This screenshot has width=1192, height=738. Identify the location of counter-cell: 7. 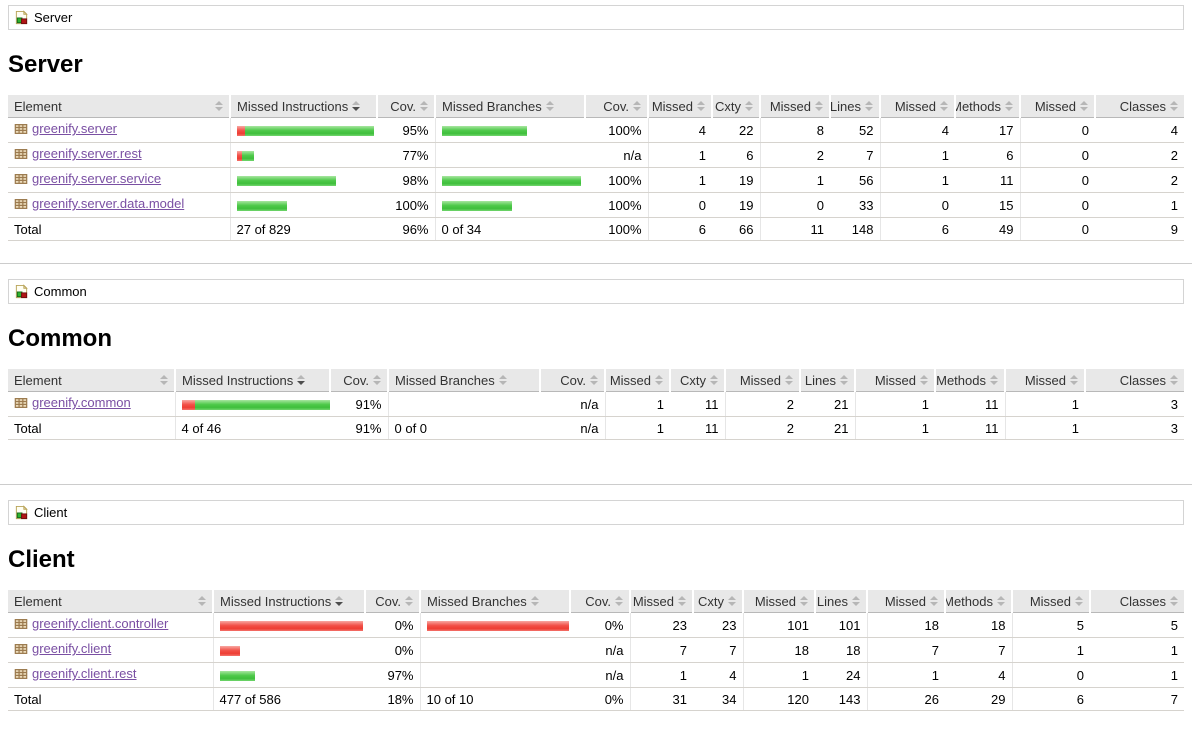
(905, 650).